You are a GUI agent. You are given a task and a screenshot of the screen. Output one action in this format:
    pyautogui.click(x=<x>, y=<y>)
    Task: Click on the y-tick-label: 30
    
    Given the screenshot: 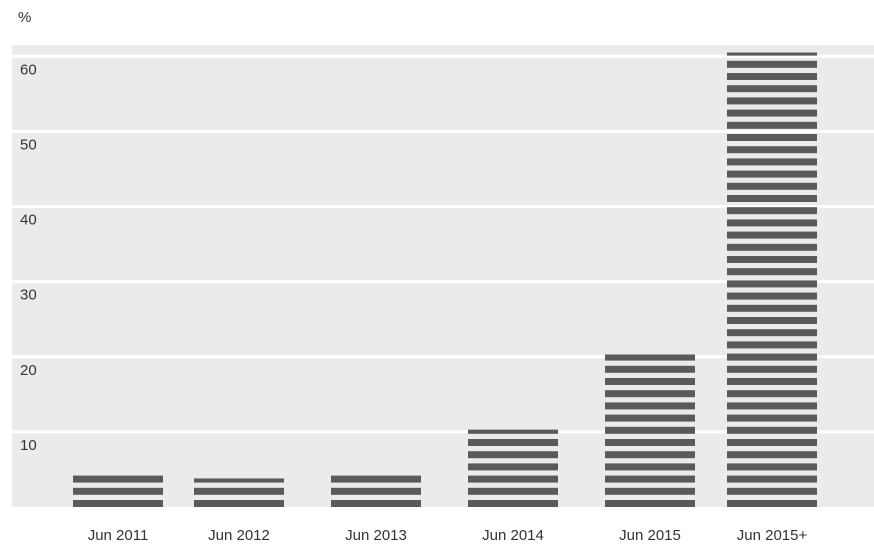 What is the action you would take?
    pyautogui.click(x=28, y=295)
    